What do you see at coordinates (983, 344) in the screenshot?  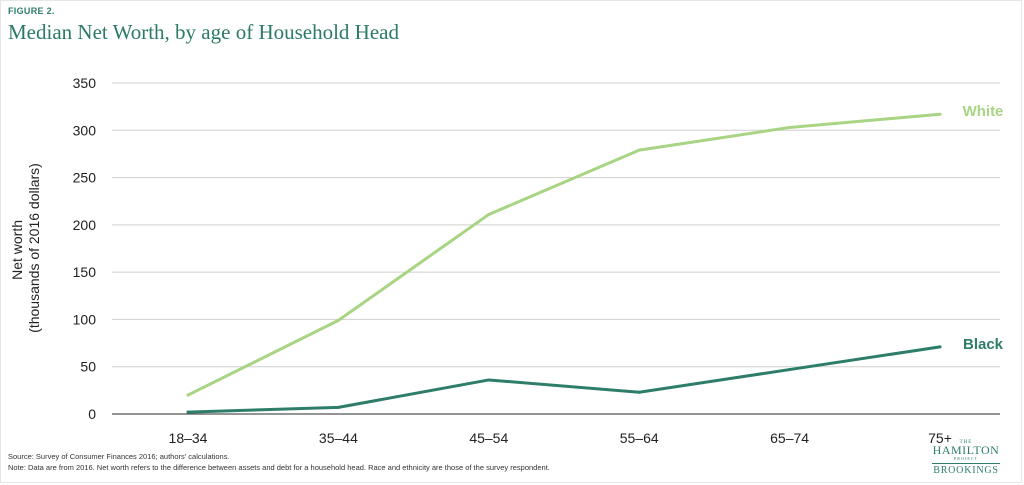 I see `series-label-black: Black` at bounding box center [983, 344].